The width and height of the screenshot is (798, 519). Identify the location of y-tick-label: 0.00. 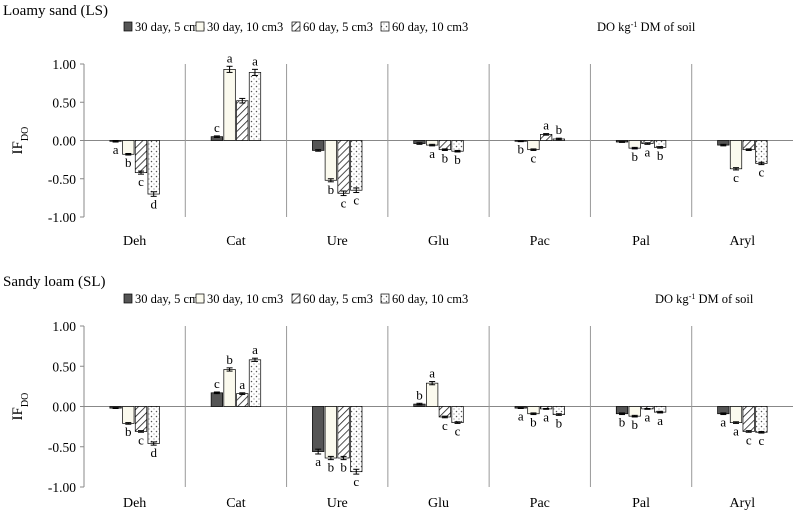
(64, 407).